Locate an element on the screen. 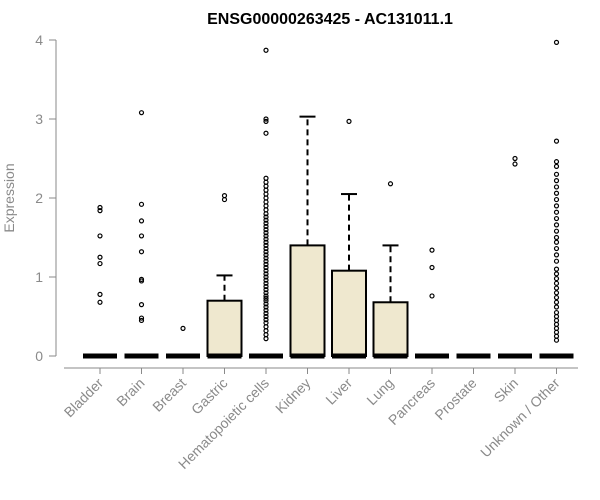  x-tick-label: Kidney is located at coordinates (293, 396).